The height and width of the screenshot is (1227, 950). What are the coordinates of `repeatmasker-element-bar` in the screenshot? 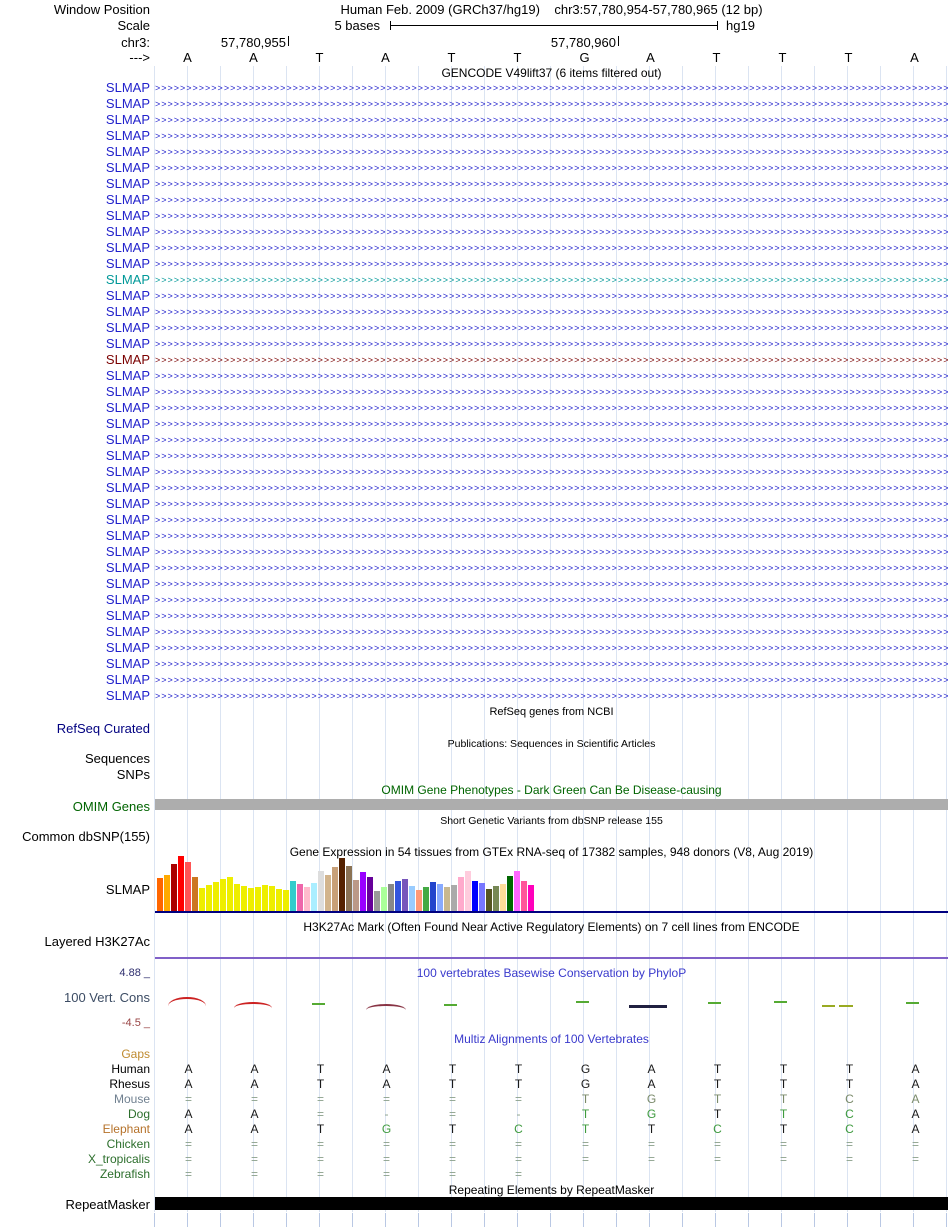 It's located at (551, 1203).